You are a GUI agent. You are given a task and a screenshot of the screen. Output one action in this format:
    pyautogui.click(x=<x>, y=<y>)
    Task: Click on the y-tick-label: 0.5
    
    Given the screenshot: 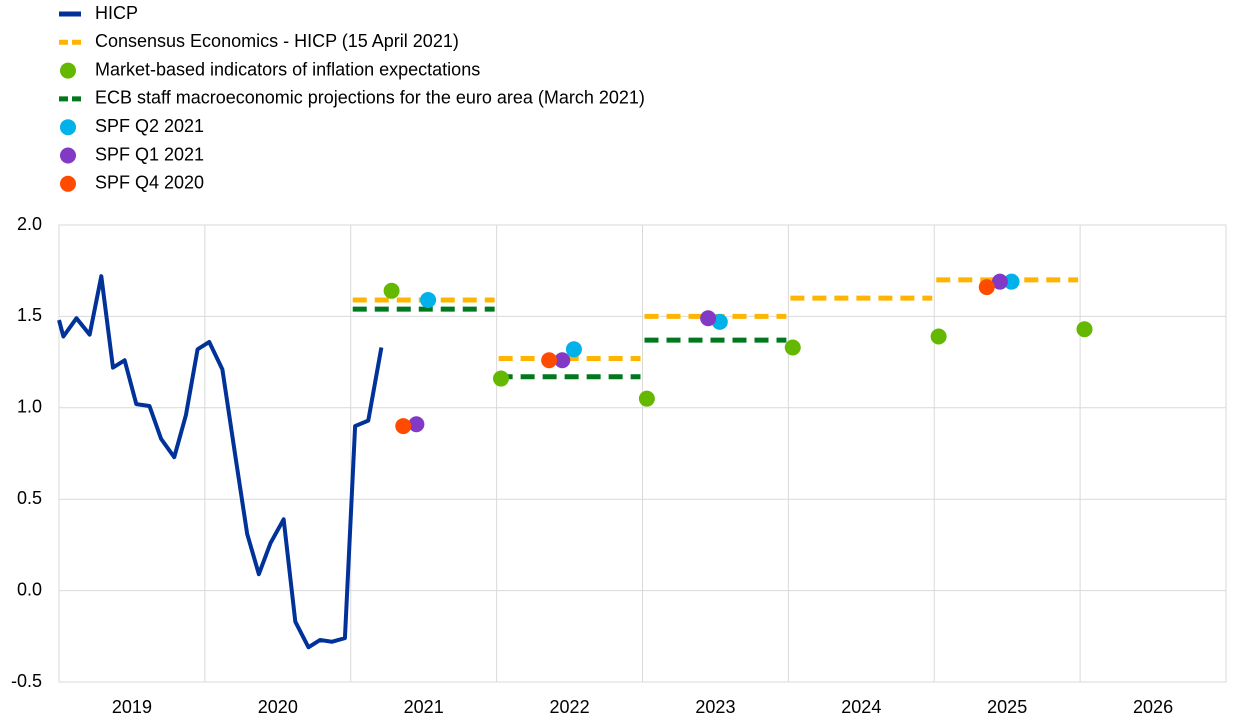 What is the action you would take?
    pyautogui.click(x=29, y=498)
    